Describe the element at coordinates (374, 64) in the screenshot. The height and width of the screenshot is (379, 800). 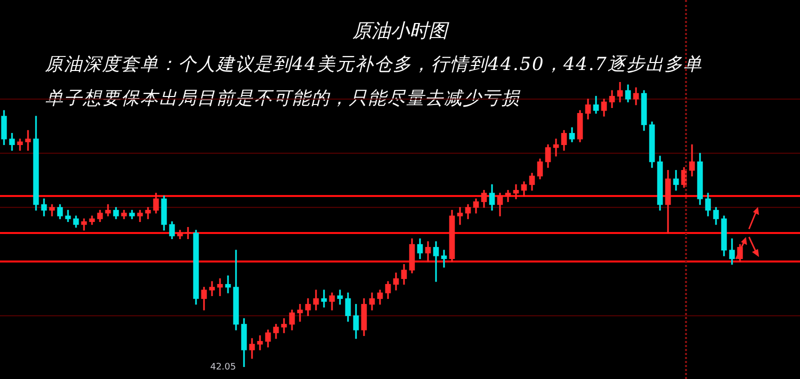
I see `text: 原油深度套单：个人建议是到44美元补仓多，行情到44.50，44.7逐步出多单` at that location.